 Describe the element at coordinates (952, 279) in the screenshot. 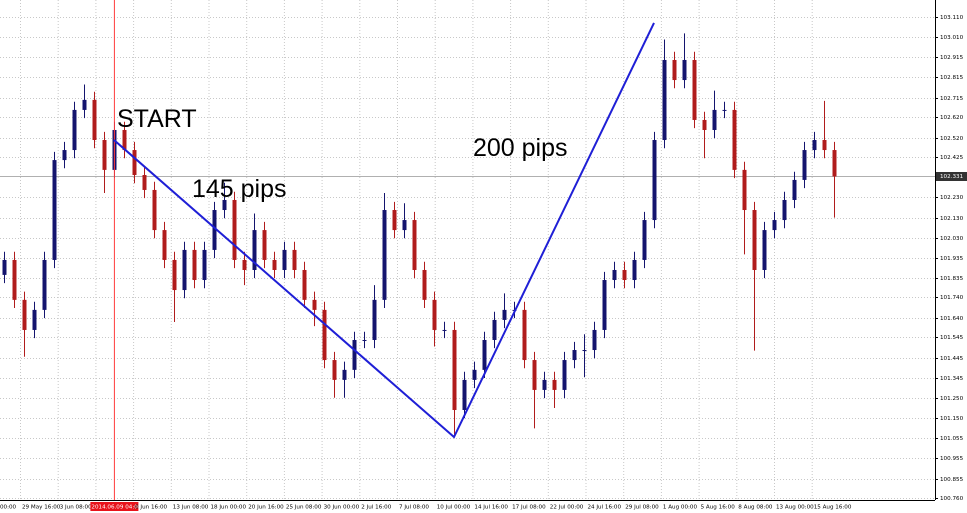

I see `y-tick-label: 101.835` at that location.